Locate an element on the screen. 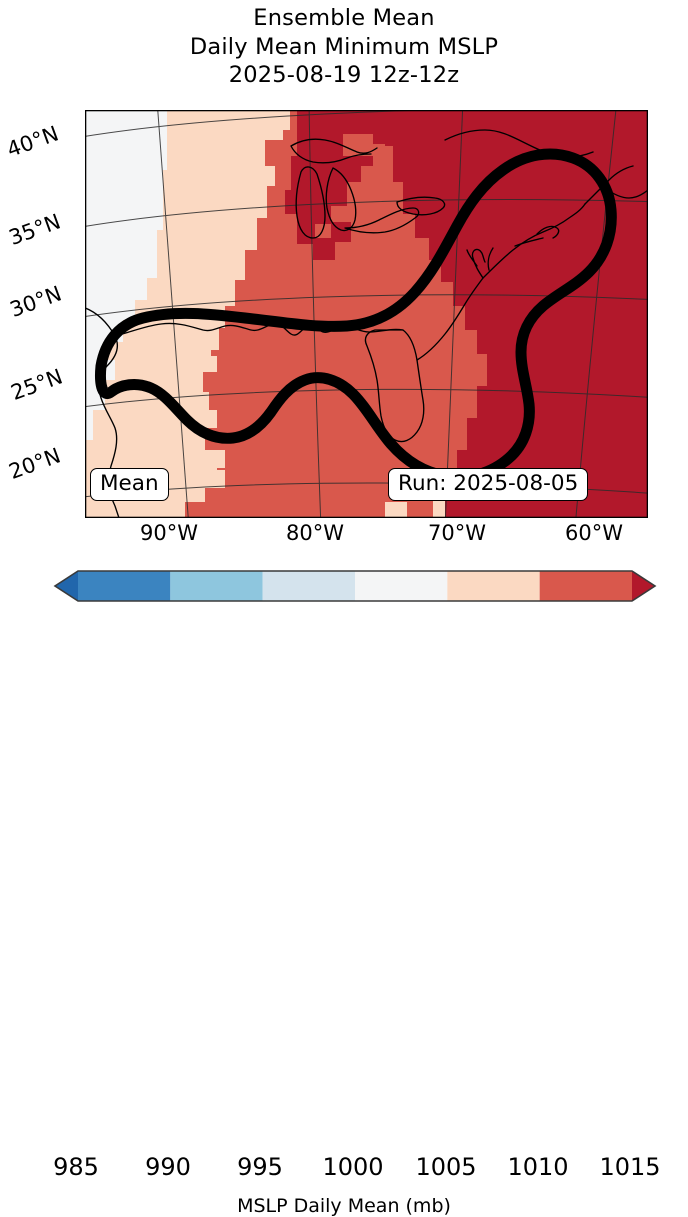 Image resolution: width=688 pixels, height=1217 pixels. colorbar-outline is located at coordinates (355, 586).